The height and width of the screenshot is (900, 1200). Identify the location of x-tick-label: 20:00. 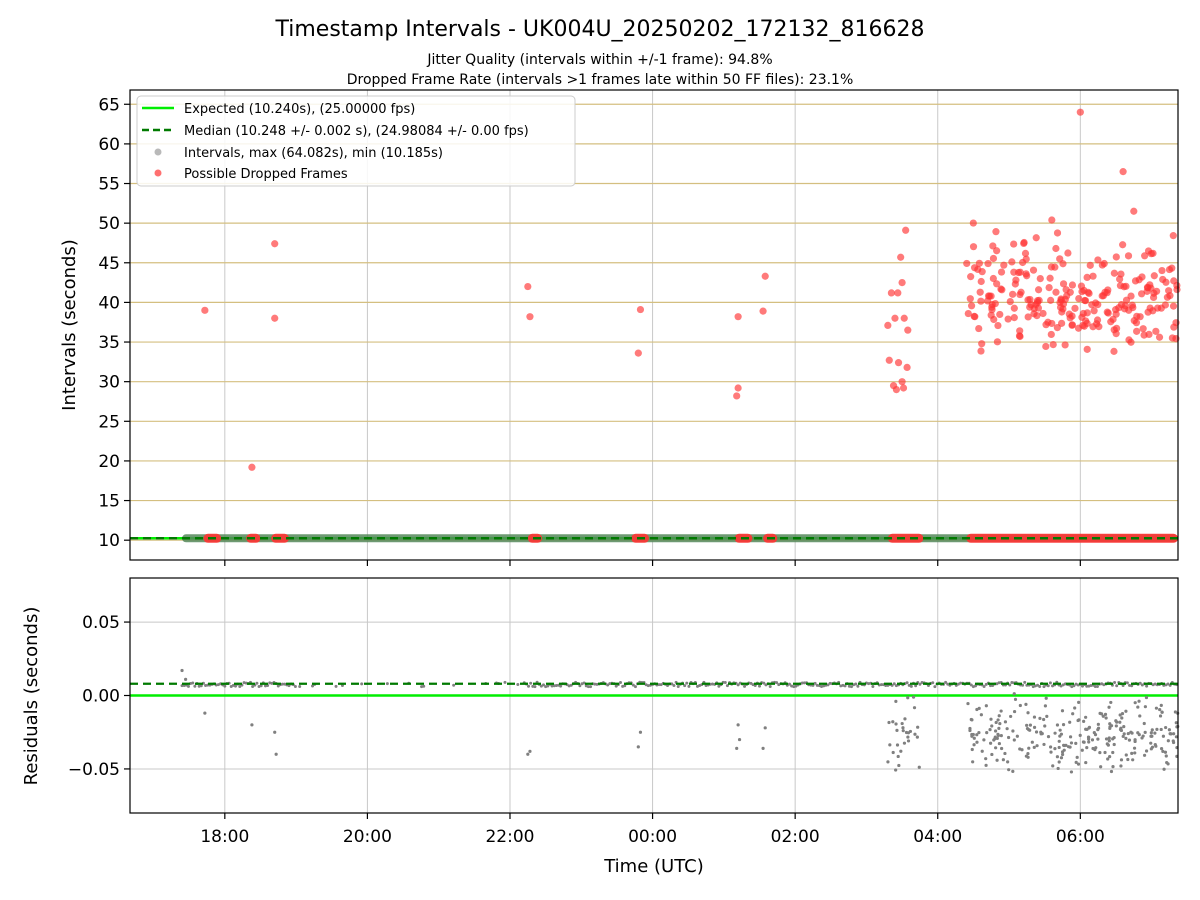
(367, 837).